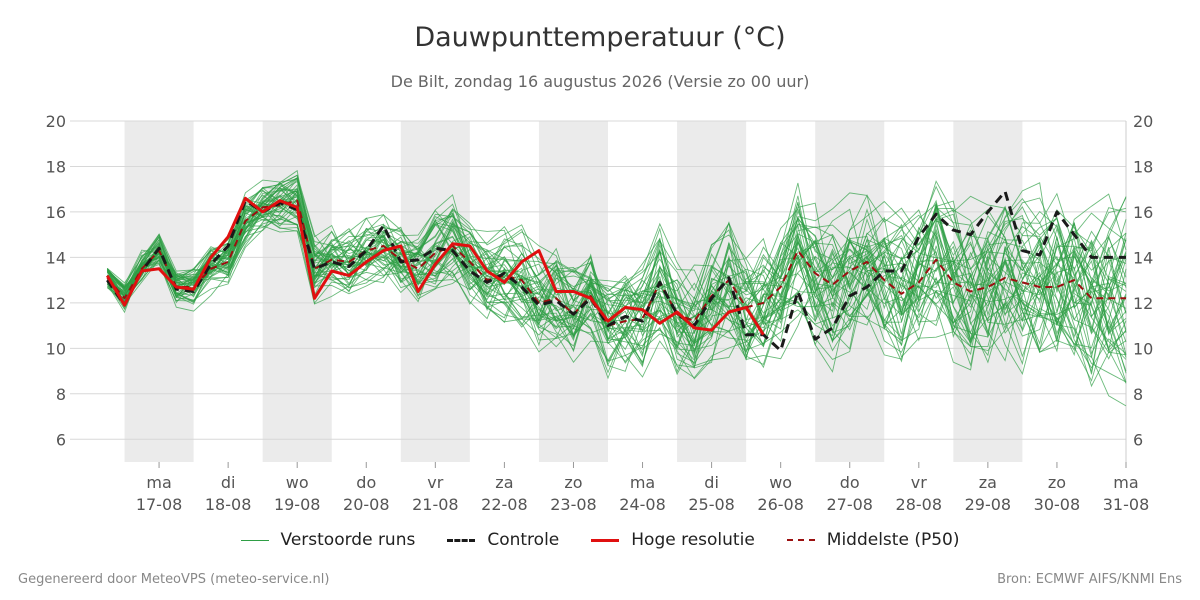 Image resolution: width=1200 pixels, height=600 pixels. Describe the element at coordinates (504, 504) in the screenshot. I see `x-tick-date: 22-08` at that location.